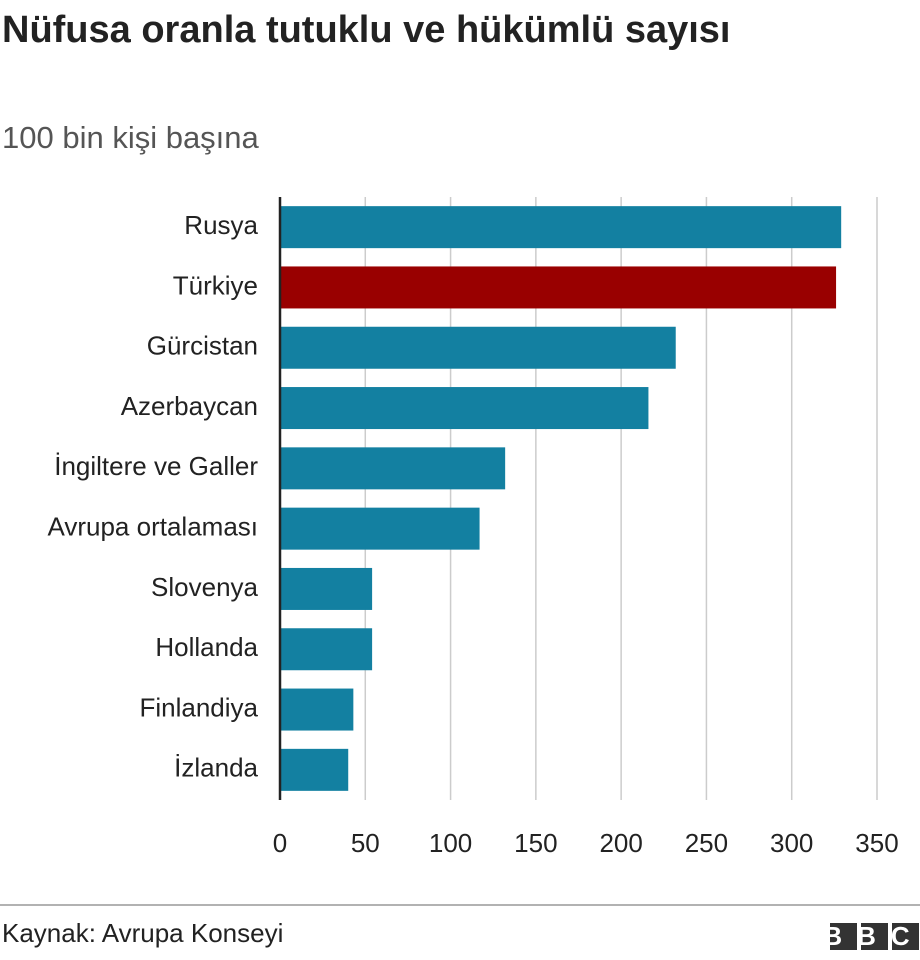 The width and height of the screenshot is (920, 960). What do you see at coordinates (152, 527) in the screenshot?
I see `y-tick-label: Avrupa ortalaması` at bounding box center [152, 527].